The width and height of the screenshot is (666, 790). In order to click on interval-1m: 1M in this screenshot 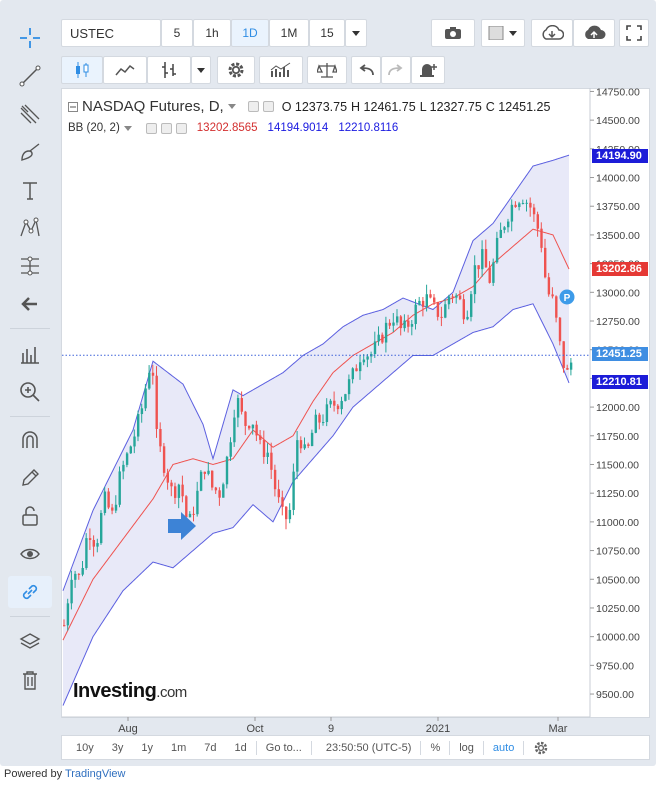, I will do `click(289, 33)`.